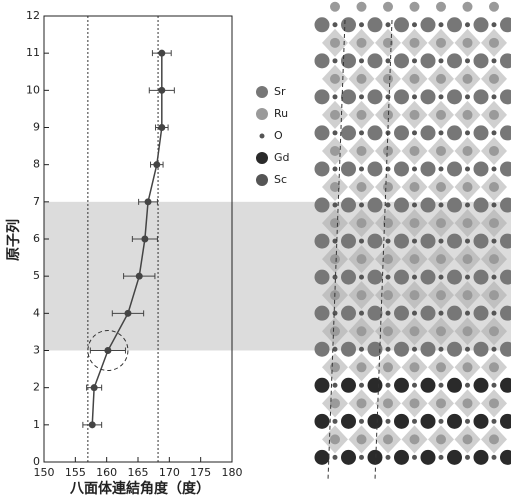 The height and width of the screenshot is (504, 511). What do you see at coordinates (36, 275) in the screenshot?
I see `y-tick-label: 5` at bounding box center [36, 275].